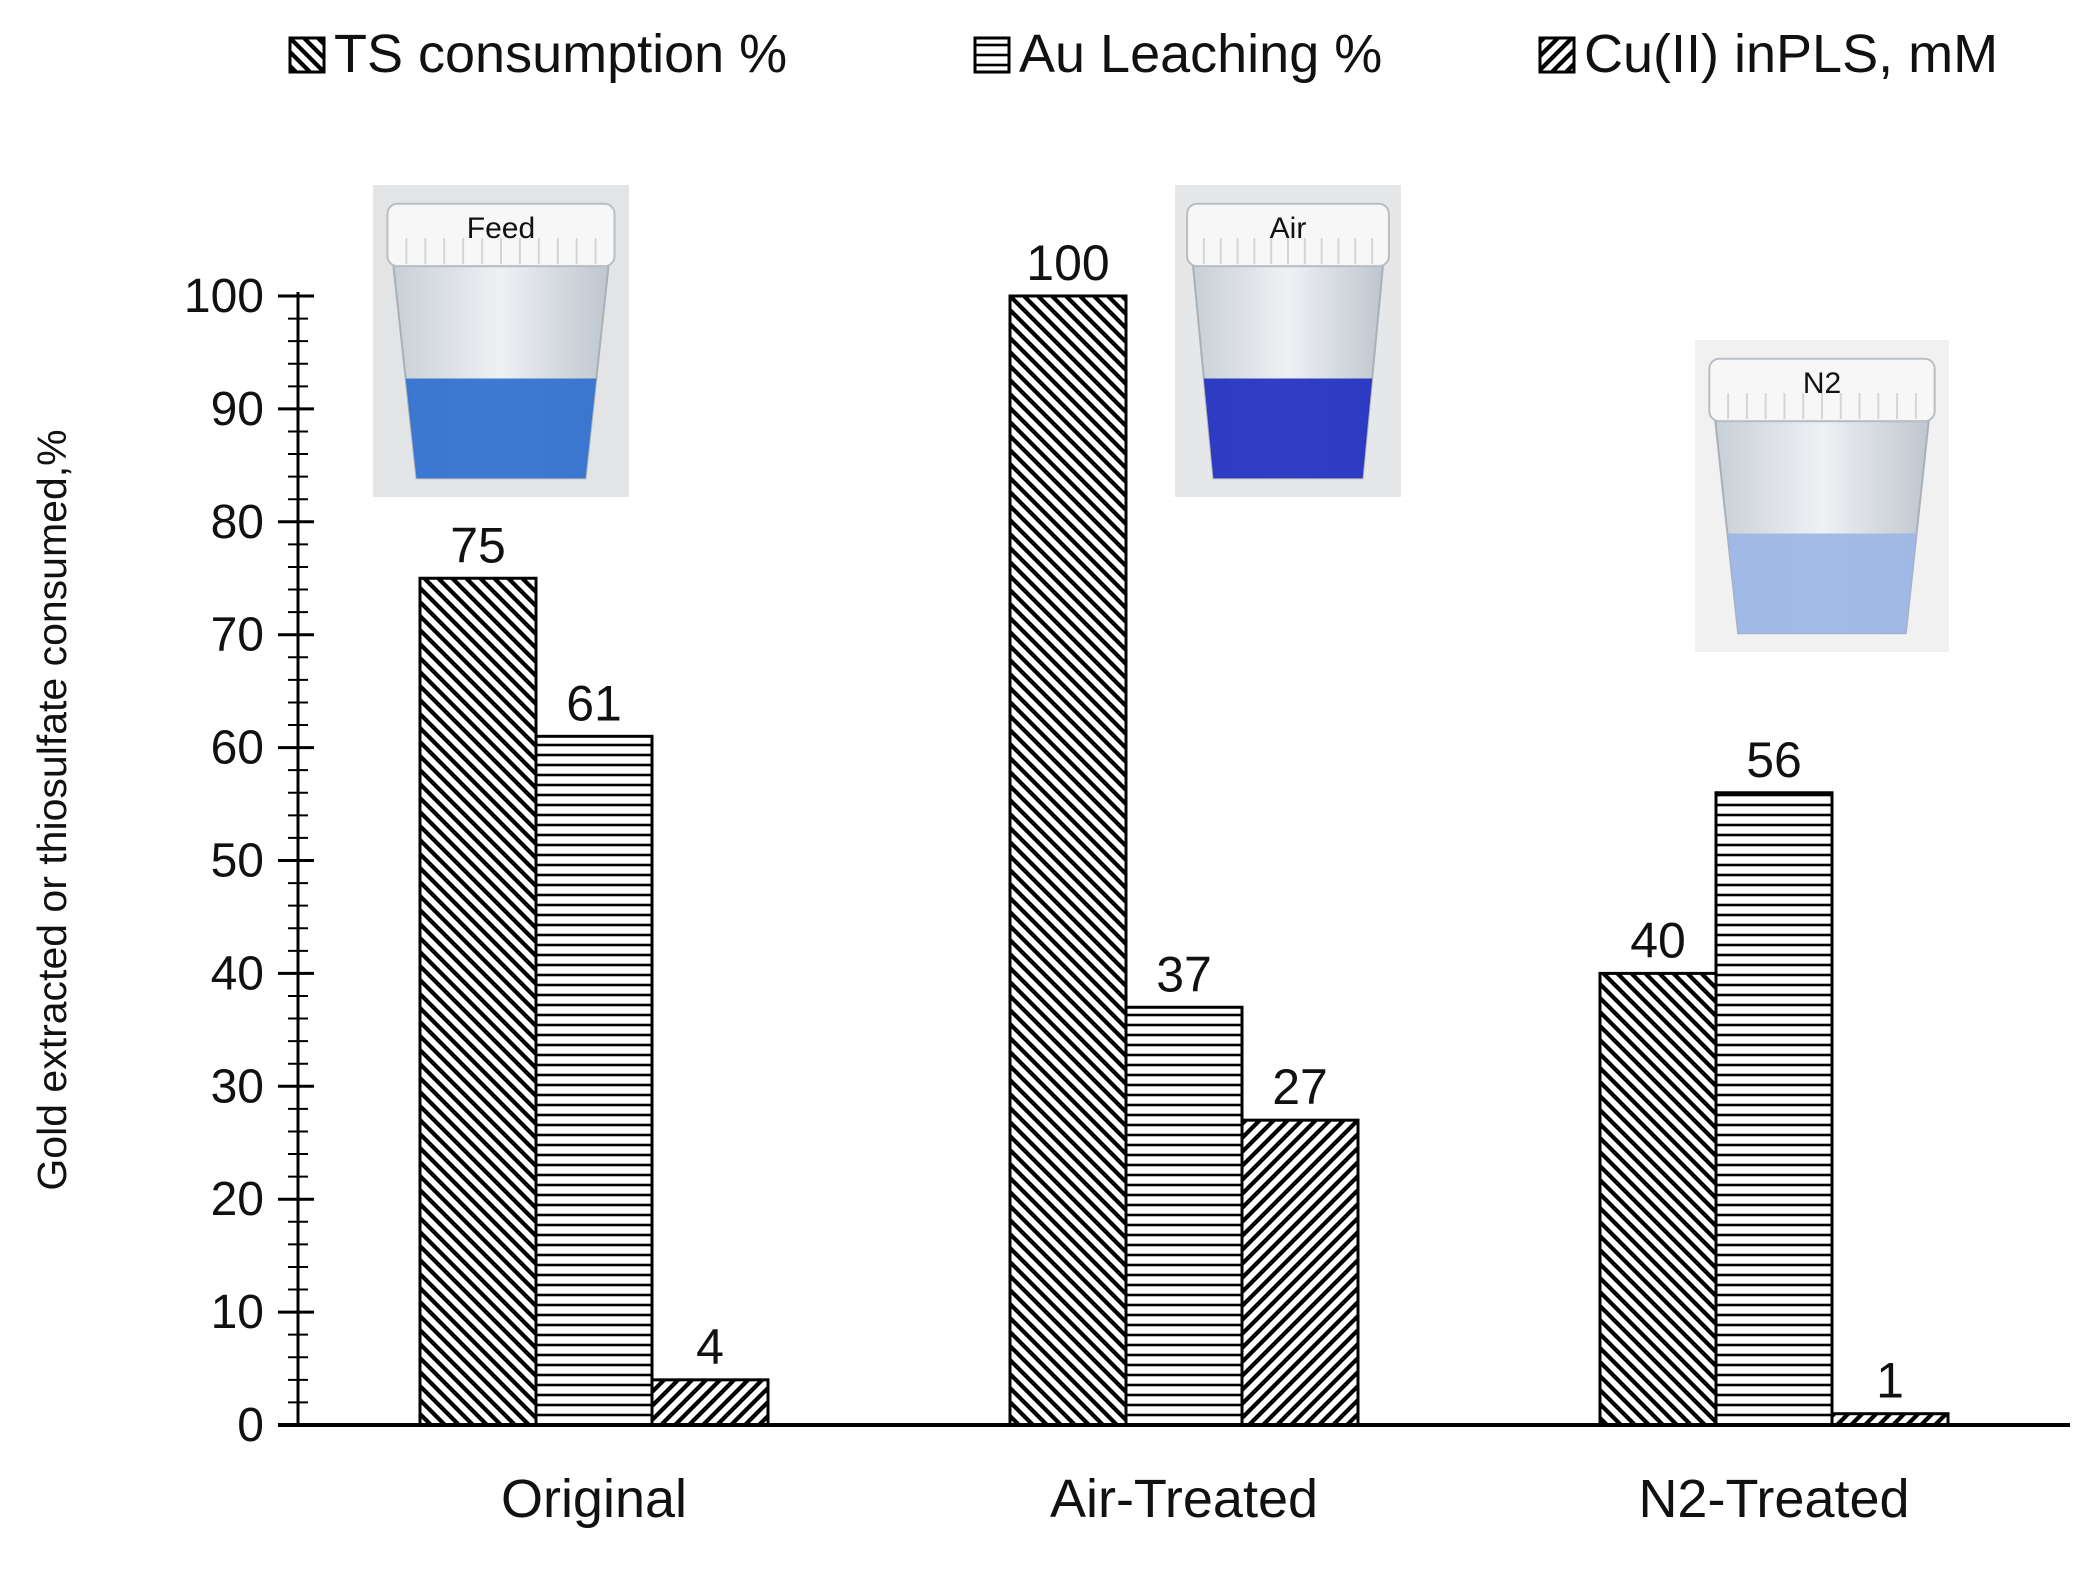 This screenshot has height=1575, width=2095. What do you see at coordinates (710, 1347) in the screenshot?
I see `bar-data-label: 4` at bounding box center [710, 1347].